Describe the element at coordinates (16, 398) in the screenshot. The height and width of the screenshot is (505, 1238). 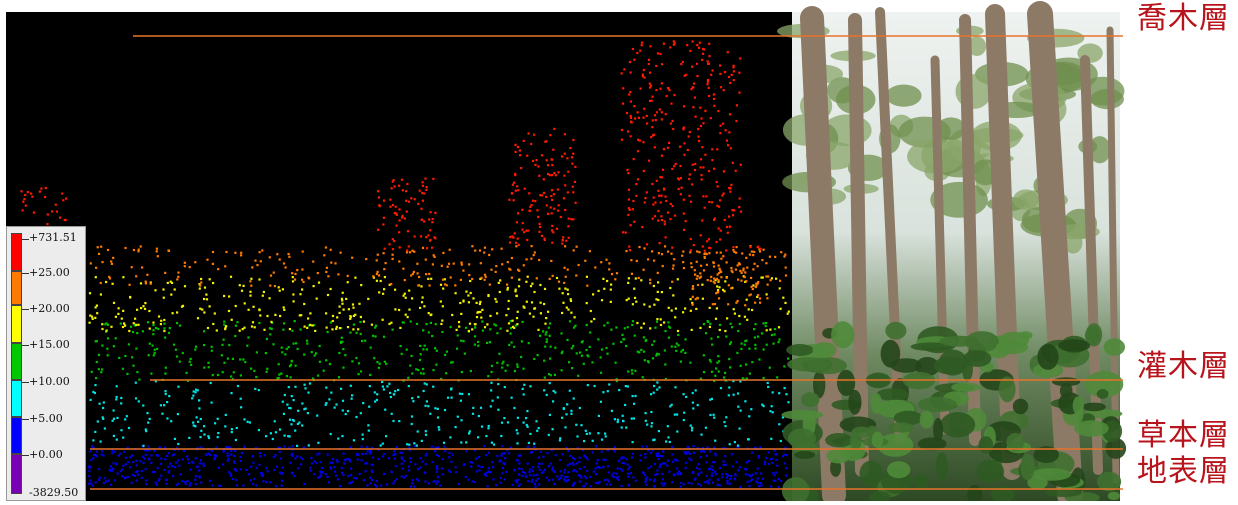
I see `legend-swatch-cyan` at that location.